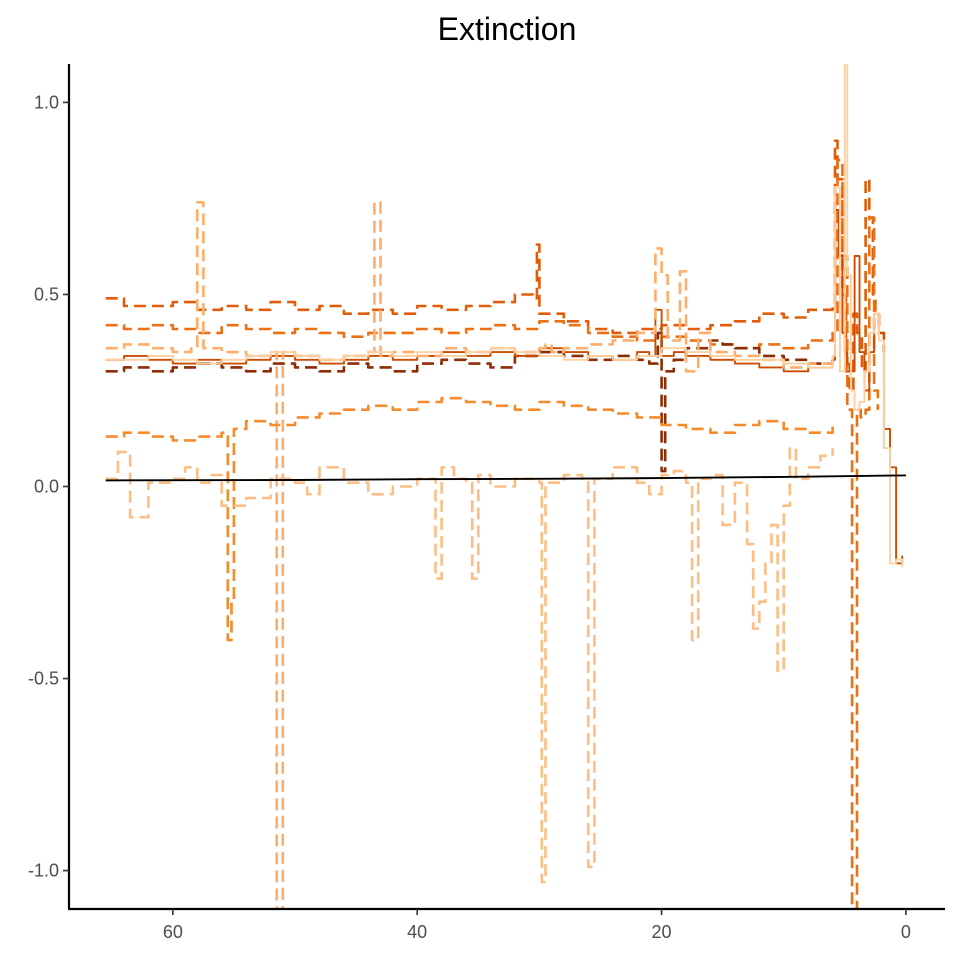  Describe the element at coordinates (417, 932) in the screenshot. I see `x-tick-label: 40` at that location.